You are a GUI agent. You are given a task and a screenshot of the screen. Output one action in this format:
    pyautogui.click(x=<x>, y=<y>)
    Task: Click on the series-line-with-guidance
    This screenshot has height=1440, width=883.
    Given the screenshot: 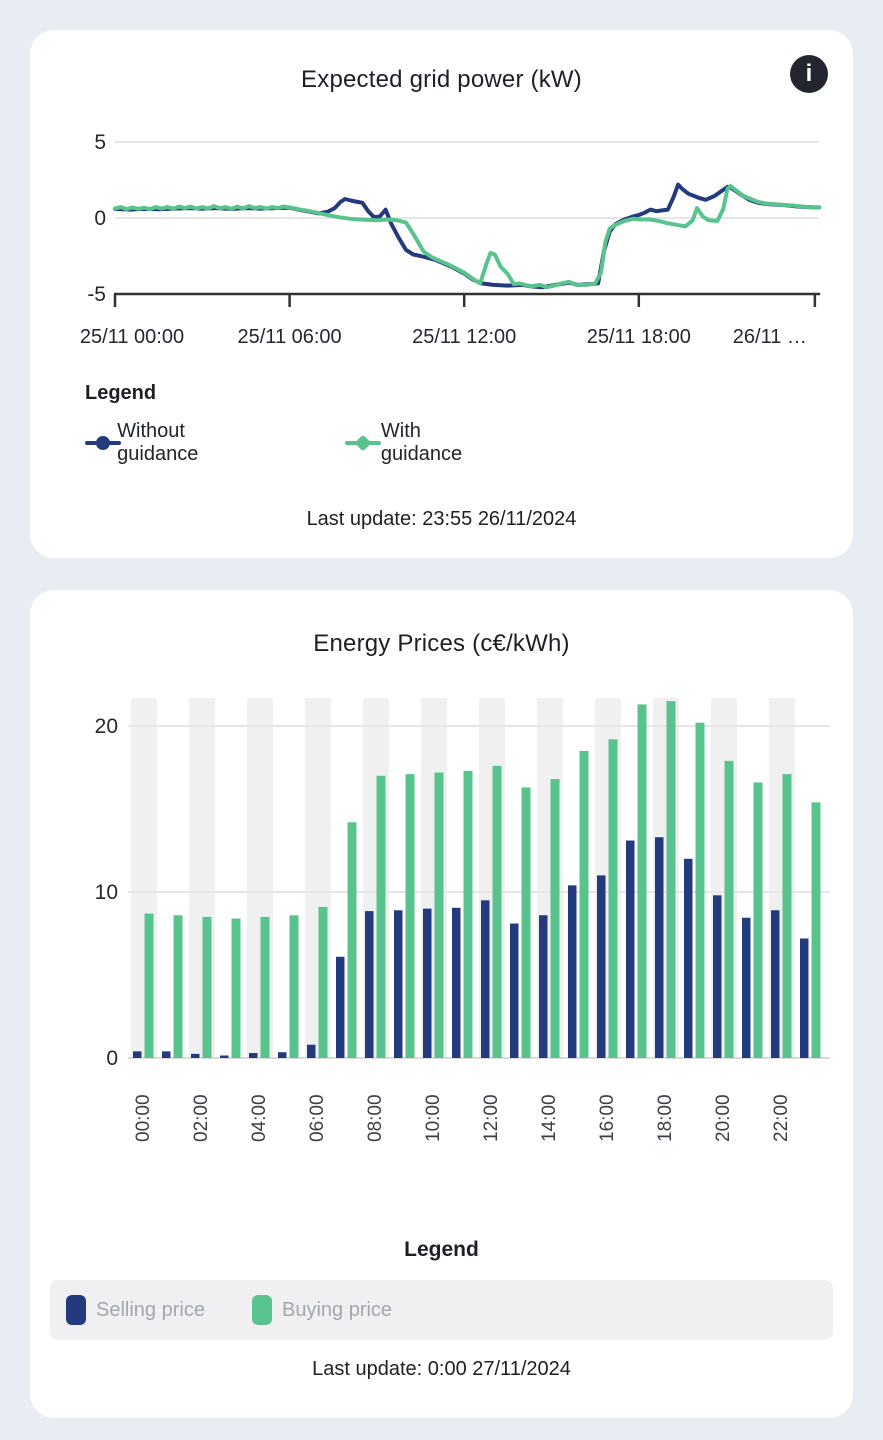 What is the action you would take?
    pyautogui.click(x=467, y=237)
    